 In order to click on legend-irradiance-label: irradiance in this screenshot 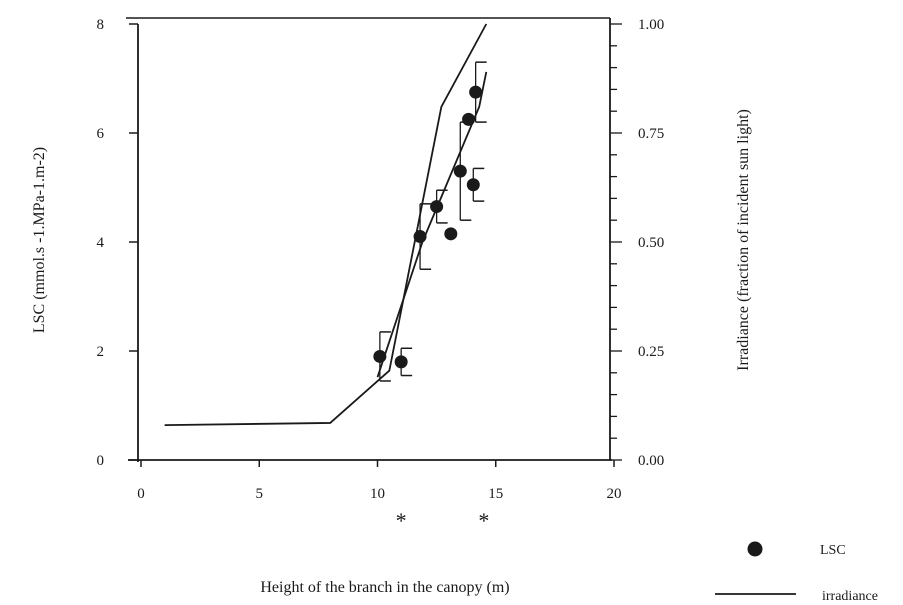, I will do `click(850, 596)`.